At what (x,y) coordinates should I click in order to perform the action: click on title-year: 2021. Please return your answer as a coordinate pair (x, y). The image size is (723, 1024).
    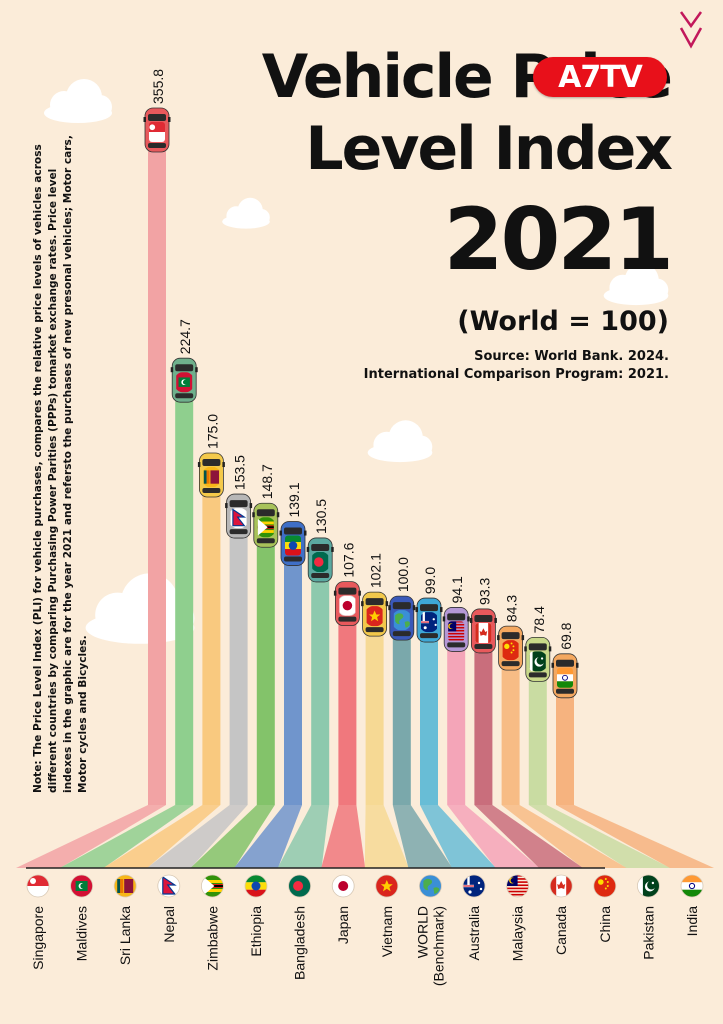
    Looking at the image, I should click on (558, 240).